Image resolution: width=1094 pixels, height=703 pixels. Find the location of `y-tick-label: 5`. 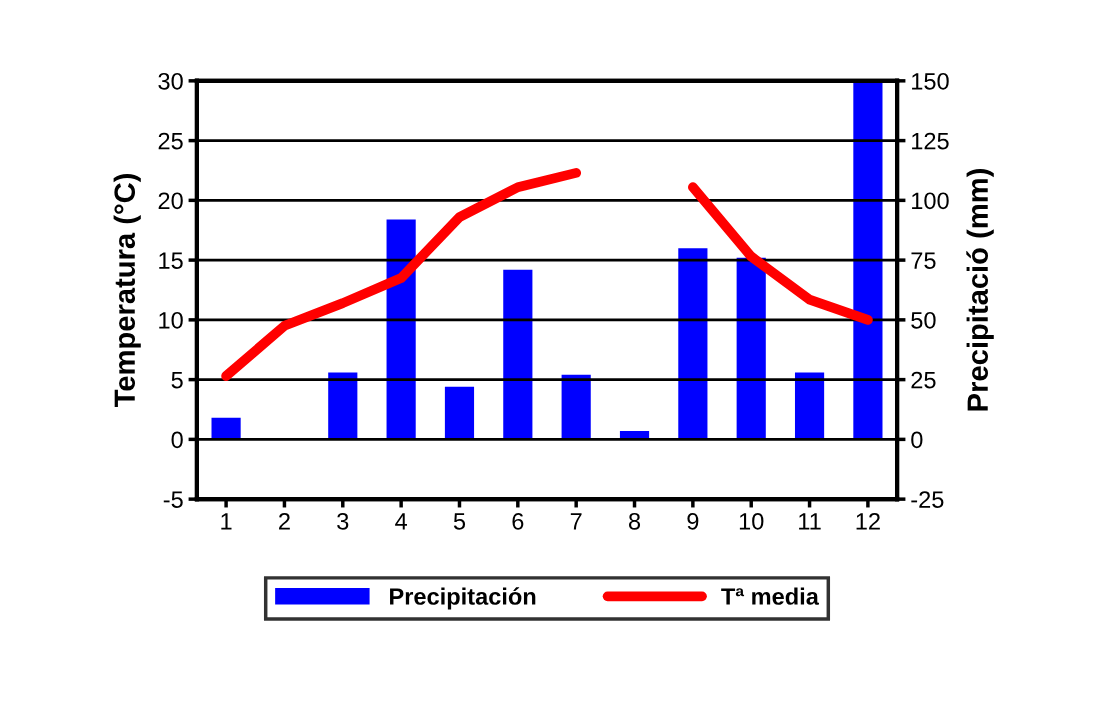

y-tick-label: 5 is located at coordinates (177, 380).